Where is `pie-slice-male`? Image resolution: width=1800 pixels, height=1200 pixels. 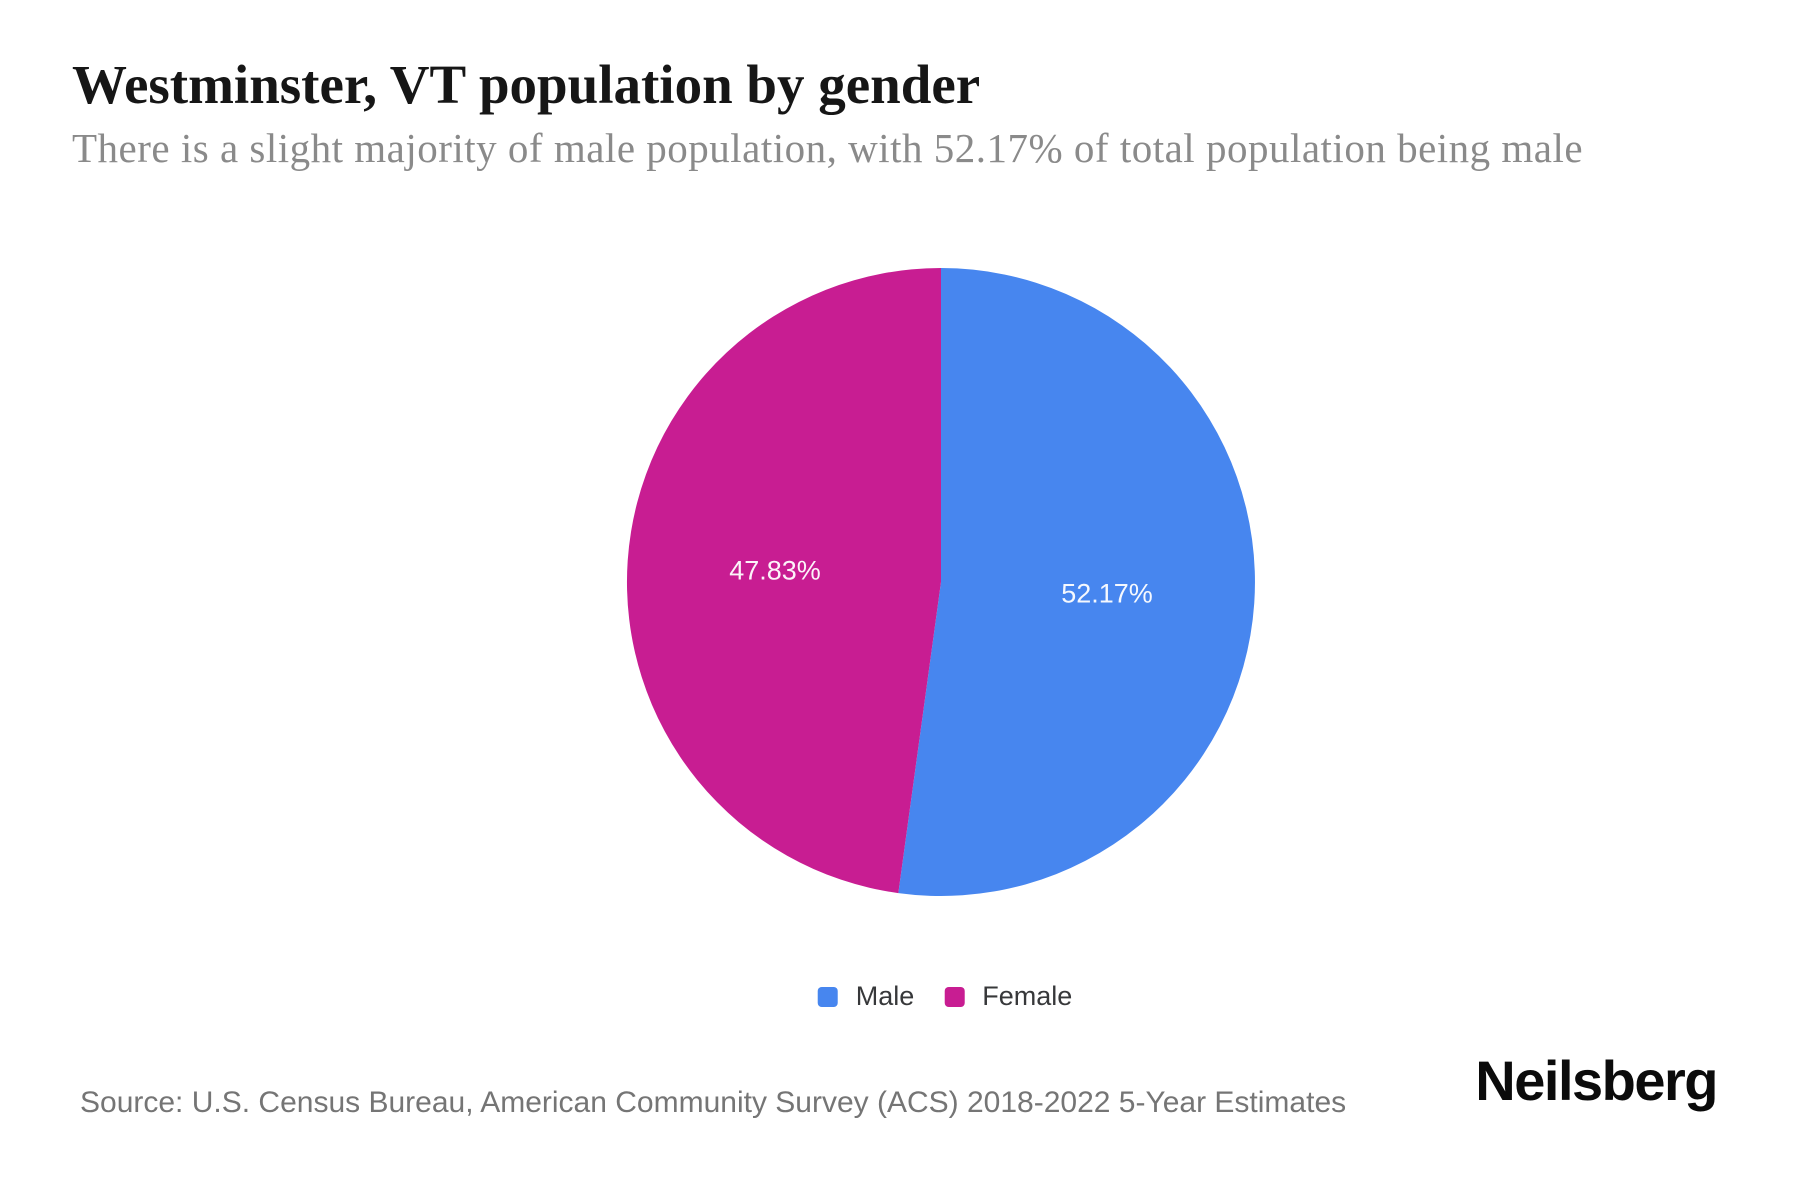
pie-slice-male is located at coordinates (1076, 582).